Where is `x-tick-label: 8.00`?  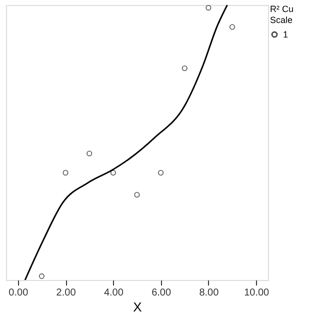
x-tick-label: 8.00 is located at coordinates (209, 293).